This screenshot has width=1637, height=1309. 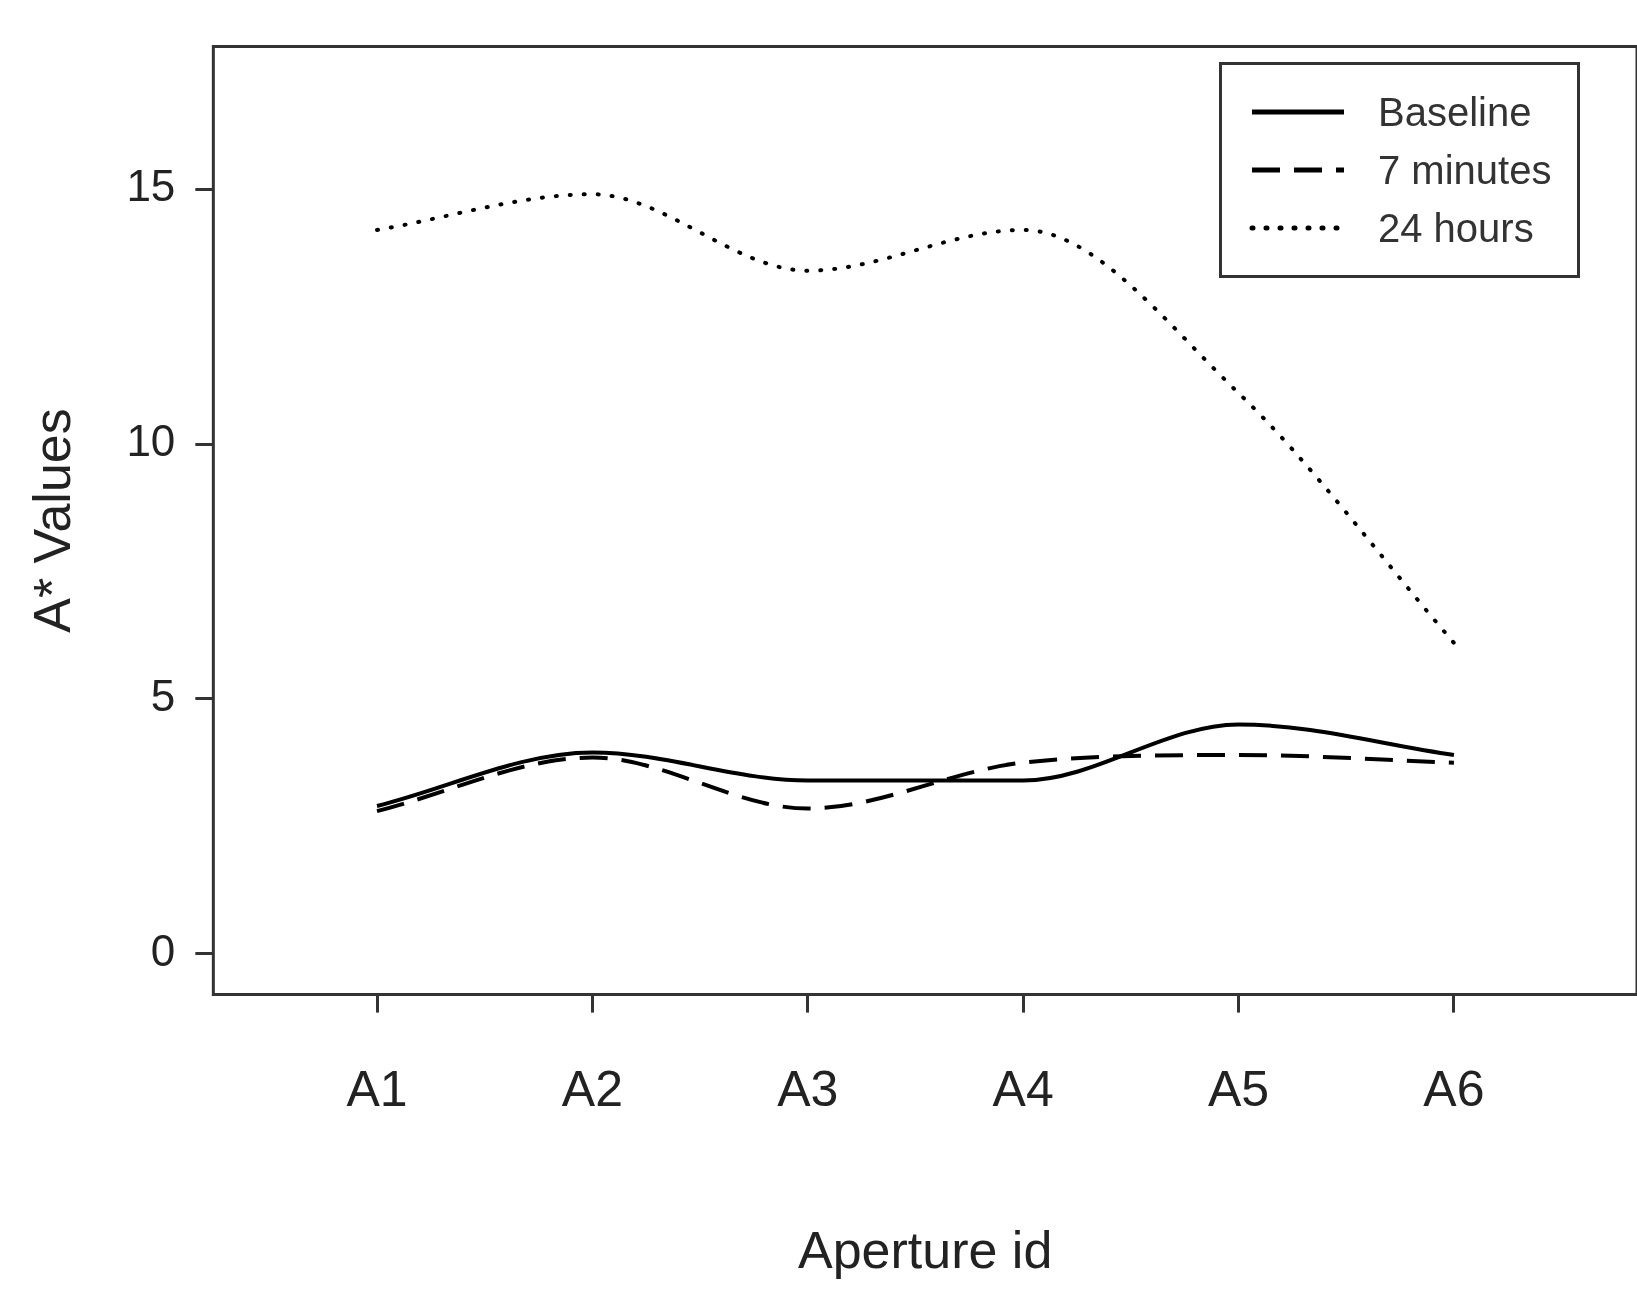 I want to click on legend-label: Baseline, so click(x=1455, y=113).